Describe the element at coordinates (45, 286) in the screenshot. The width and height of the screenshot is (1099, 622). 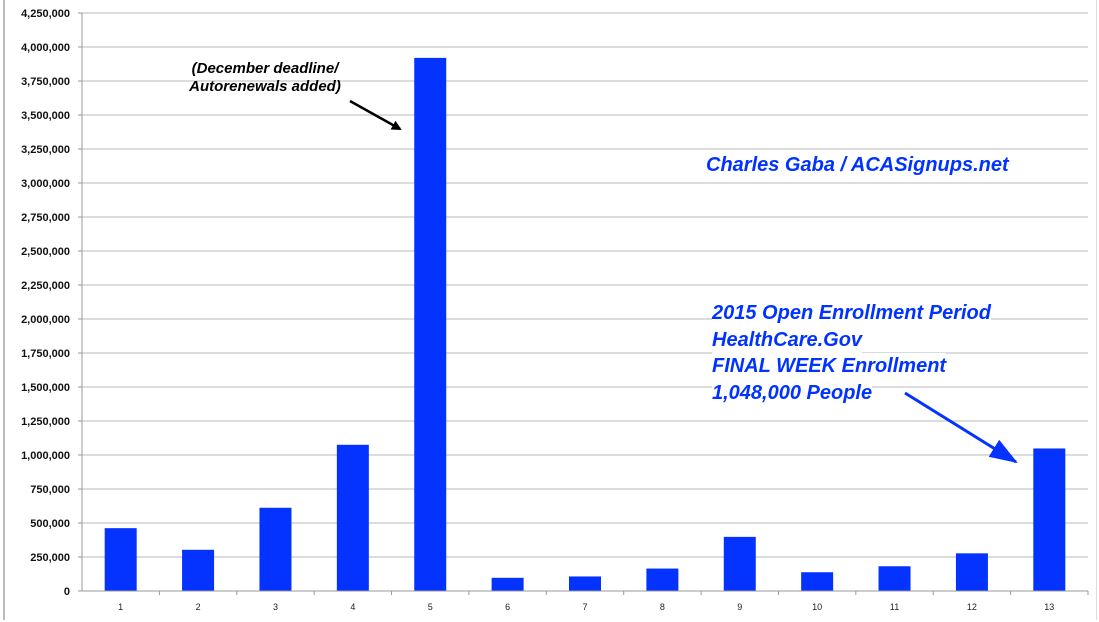
I see `y-tick-label: 2,250,000` at that location.